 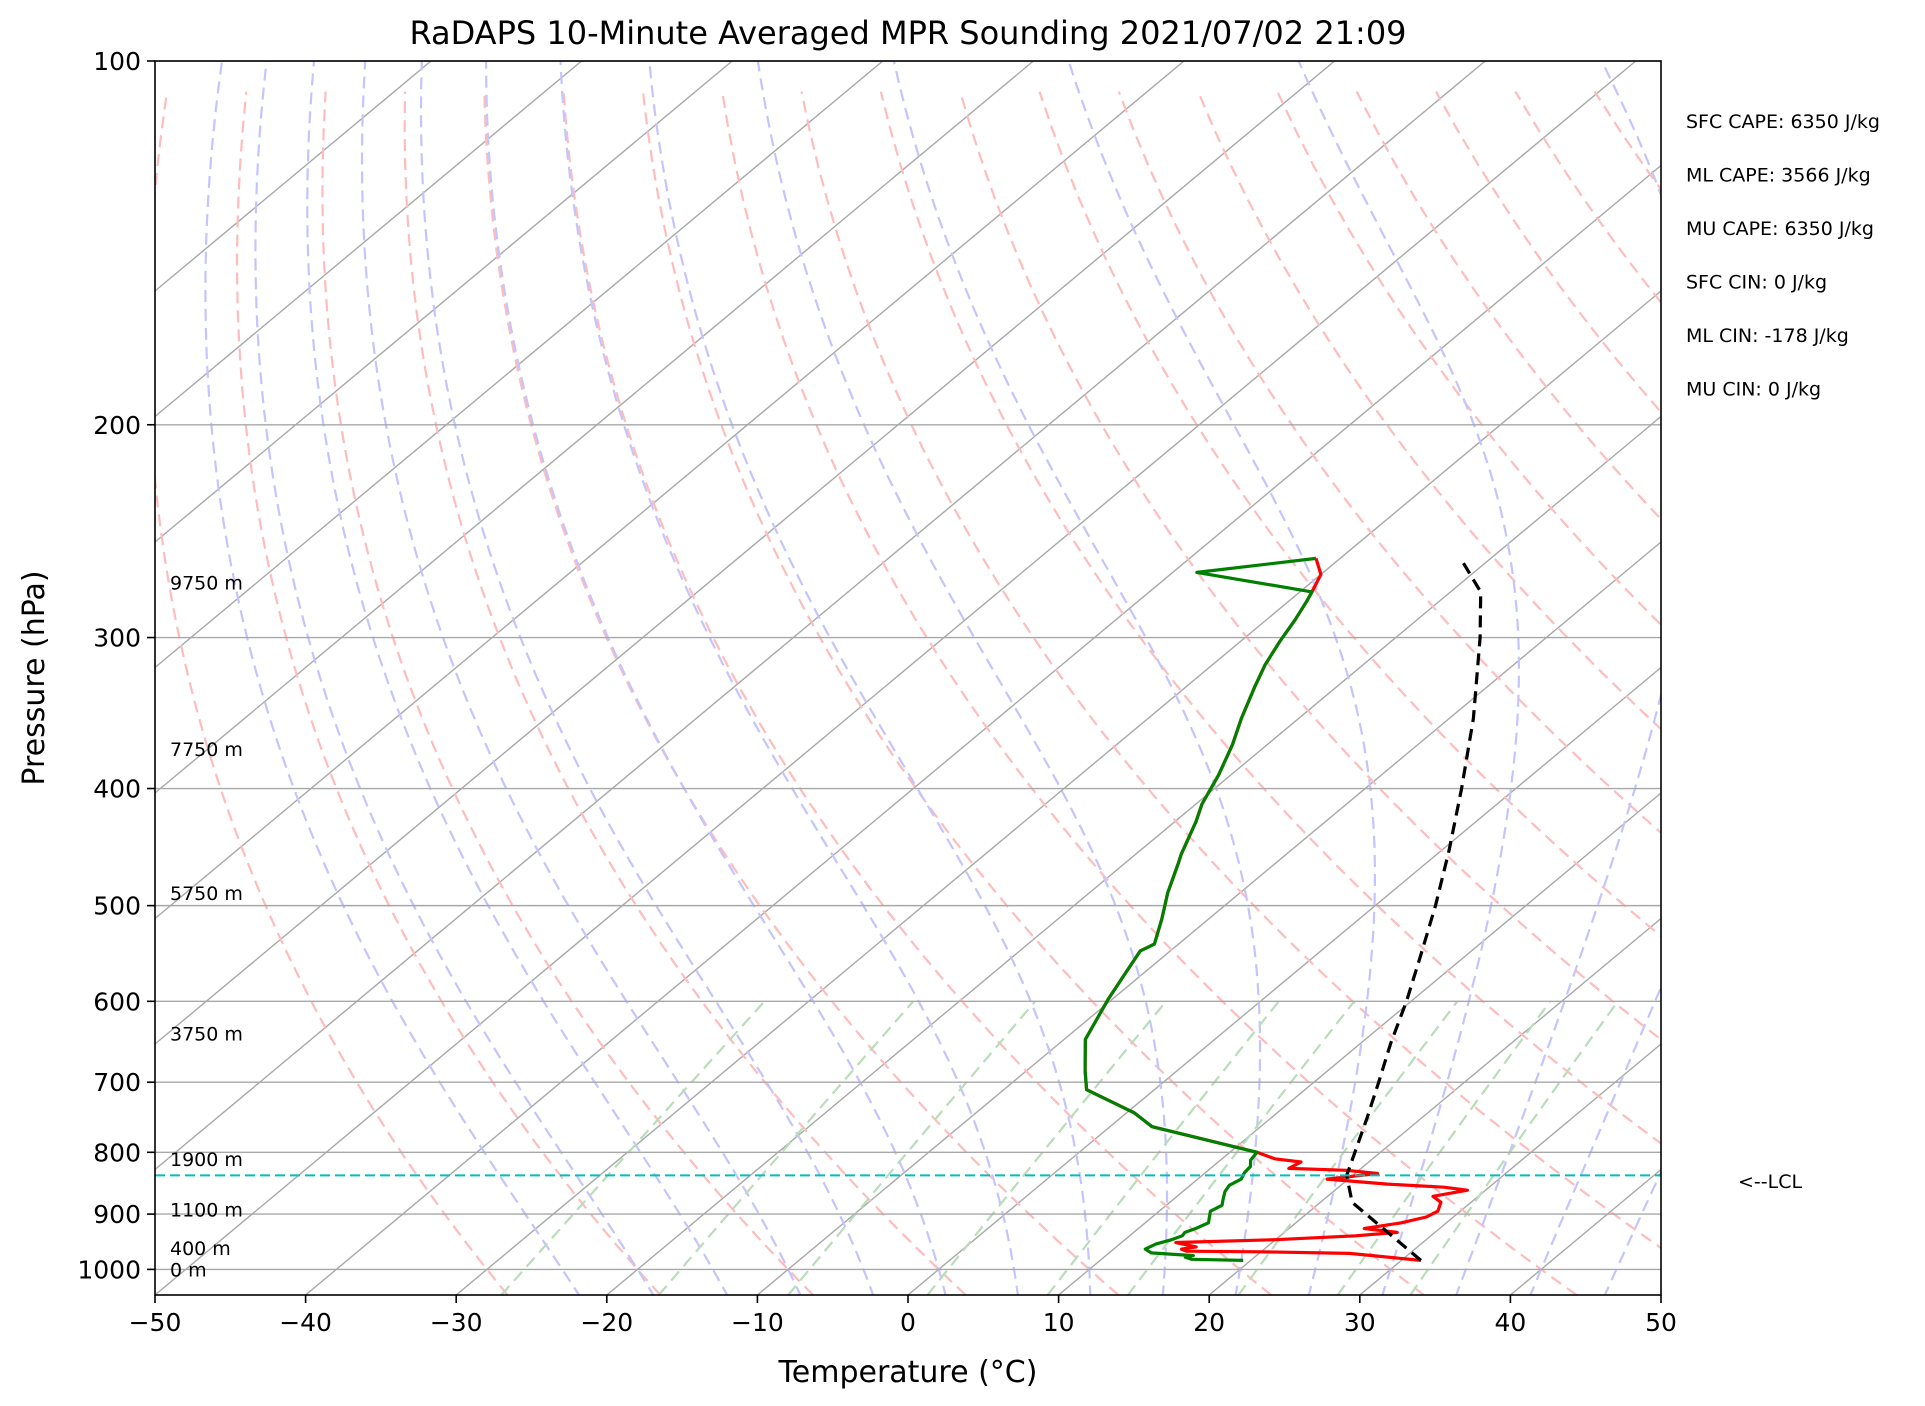 What do you see at coordinates (117, 1152) in the screenshot?
I see `y-tick-label: 800` at bounding box center [117, 1152].